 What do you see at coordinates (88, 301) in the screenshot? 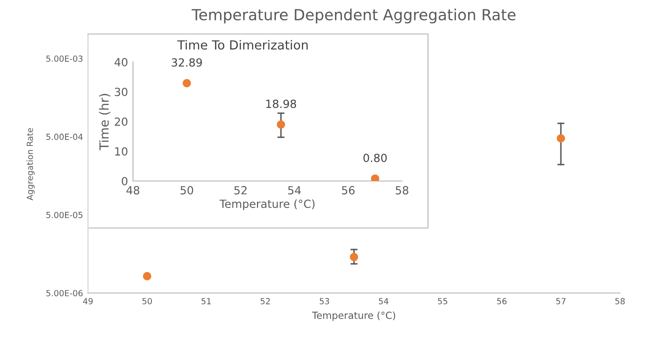
I see `x-tick-label: 49` at bounding box center [88, 301].